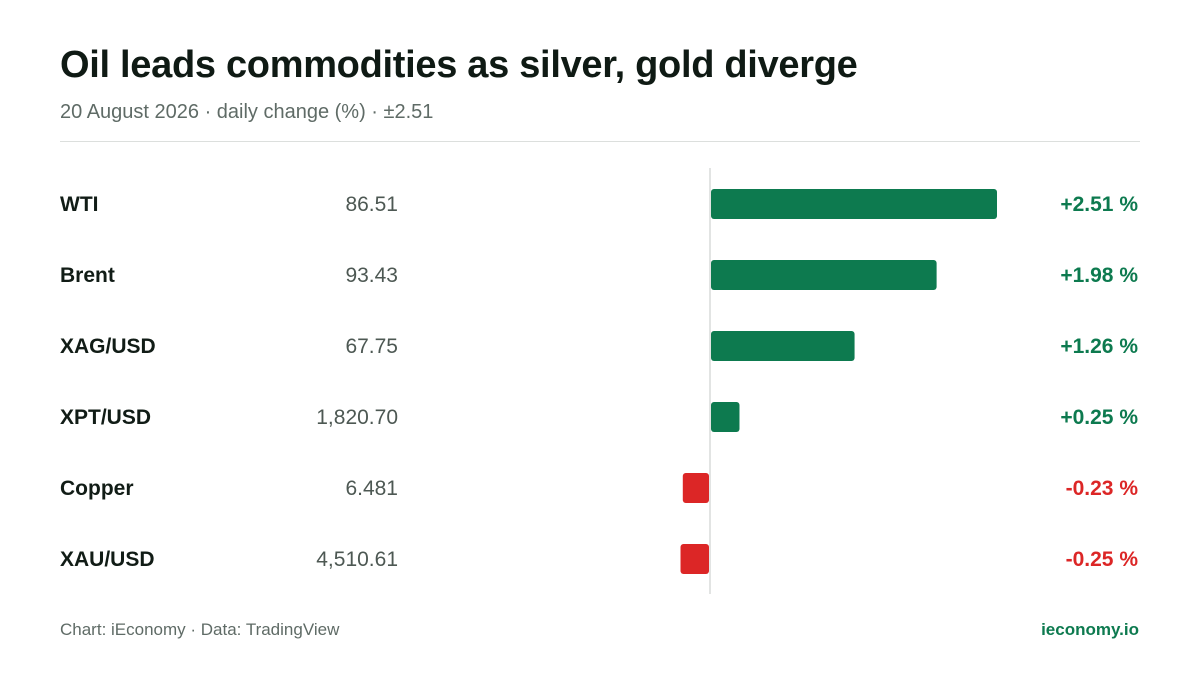  I want to click on chart-source: Chart: iEconomy · Data: TradingView, so click(200, 629).